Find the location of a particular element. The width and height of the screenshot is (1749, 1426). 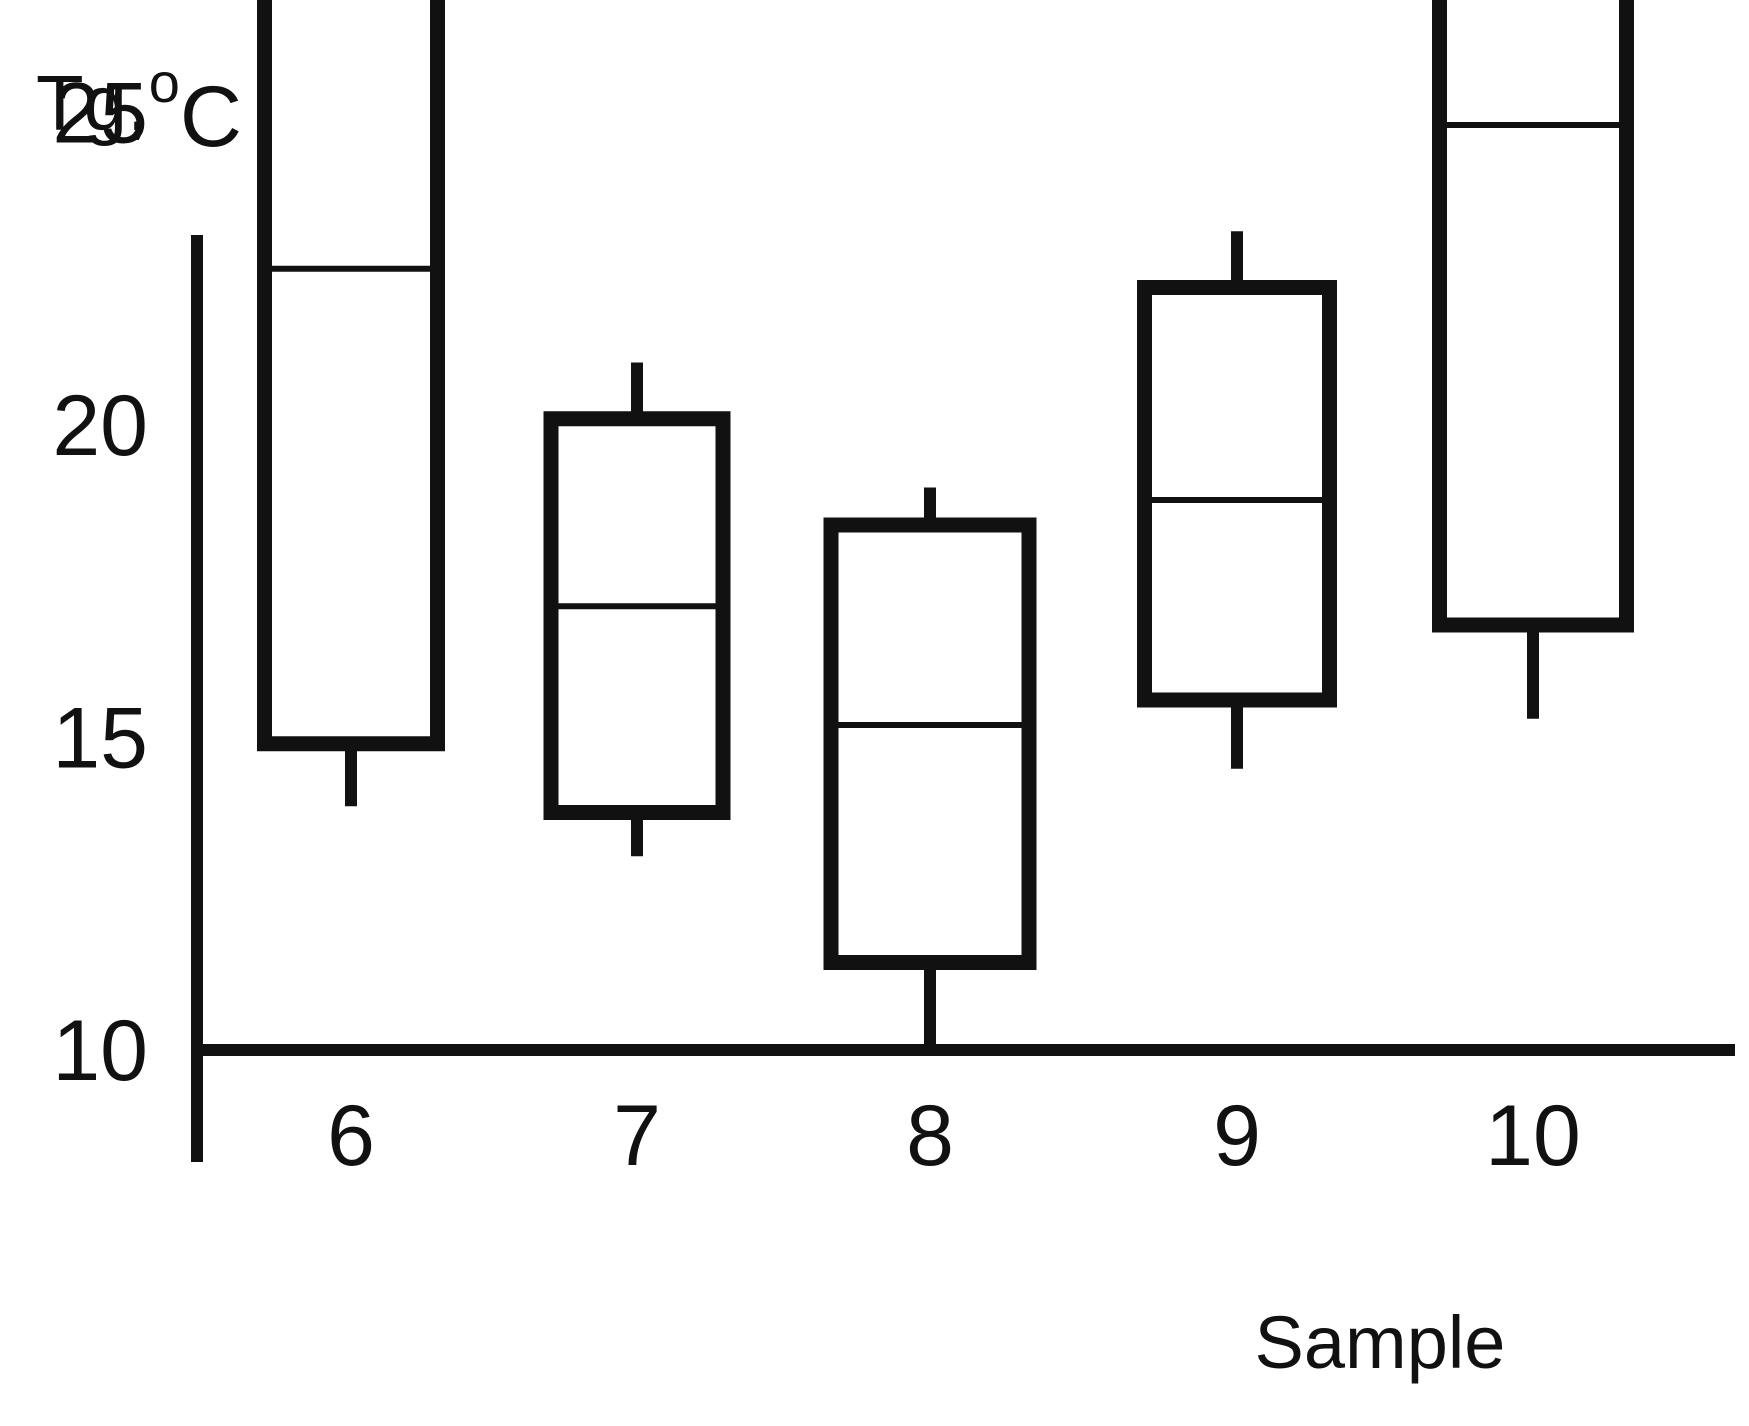

y-tick-label: 10 is located at coordinates (100, 1051).